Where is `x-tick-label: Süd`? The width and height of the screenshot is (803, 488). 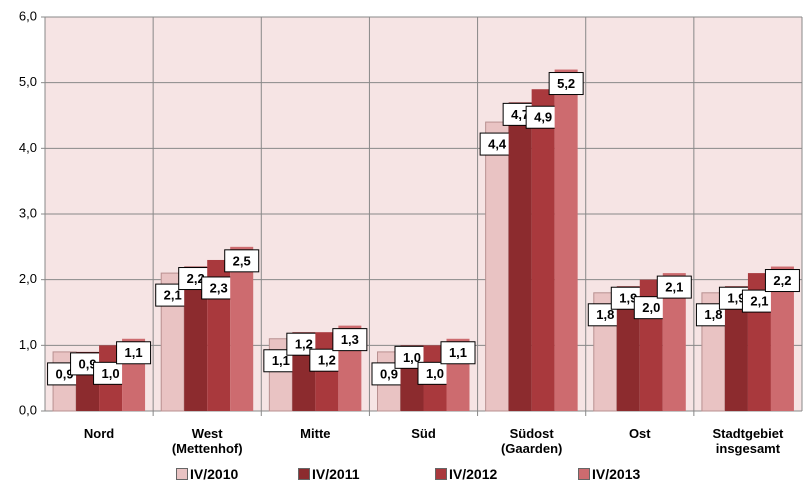 x-tick-label: Süd is located at coordinates (423, 433).